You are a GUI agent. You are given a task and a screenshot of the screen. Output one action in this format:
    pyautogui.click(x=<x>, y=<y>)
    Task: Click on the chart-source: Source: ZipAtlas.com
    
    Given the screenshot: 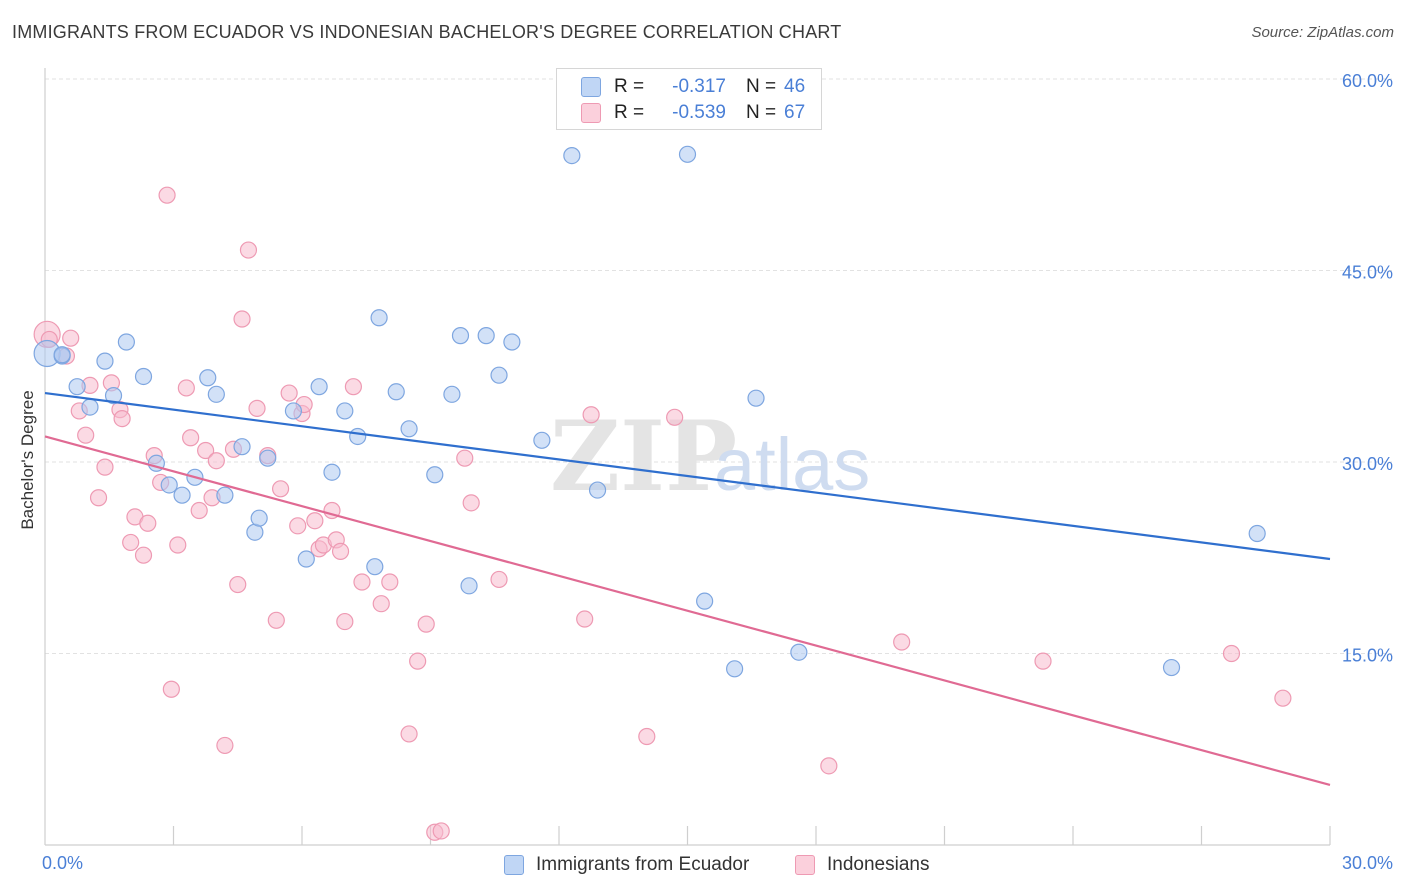 What is the action you would take?
    pyautogui.click(x=1322, y=32)
    